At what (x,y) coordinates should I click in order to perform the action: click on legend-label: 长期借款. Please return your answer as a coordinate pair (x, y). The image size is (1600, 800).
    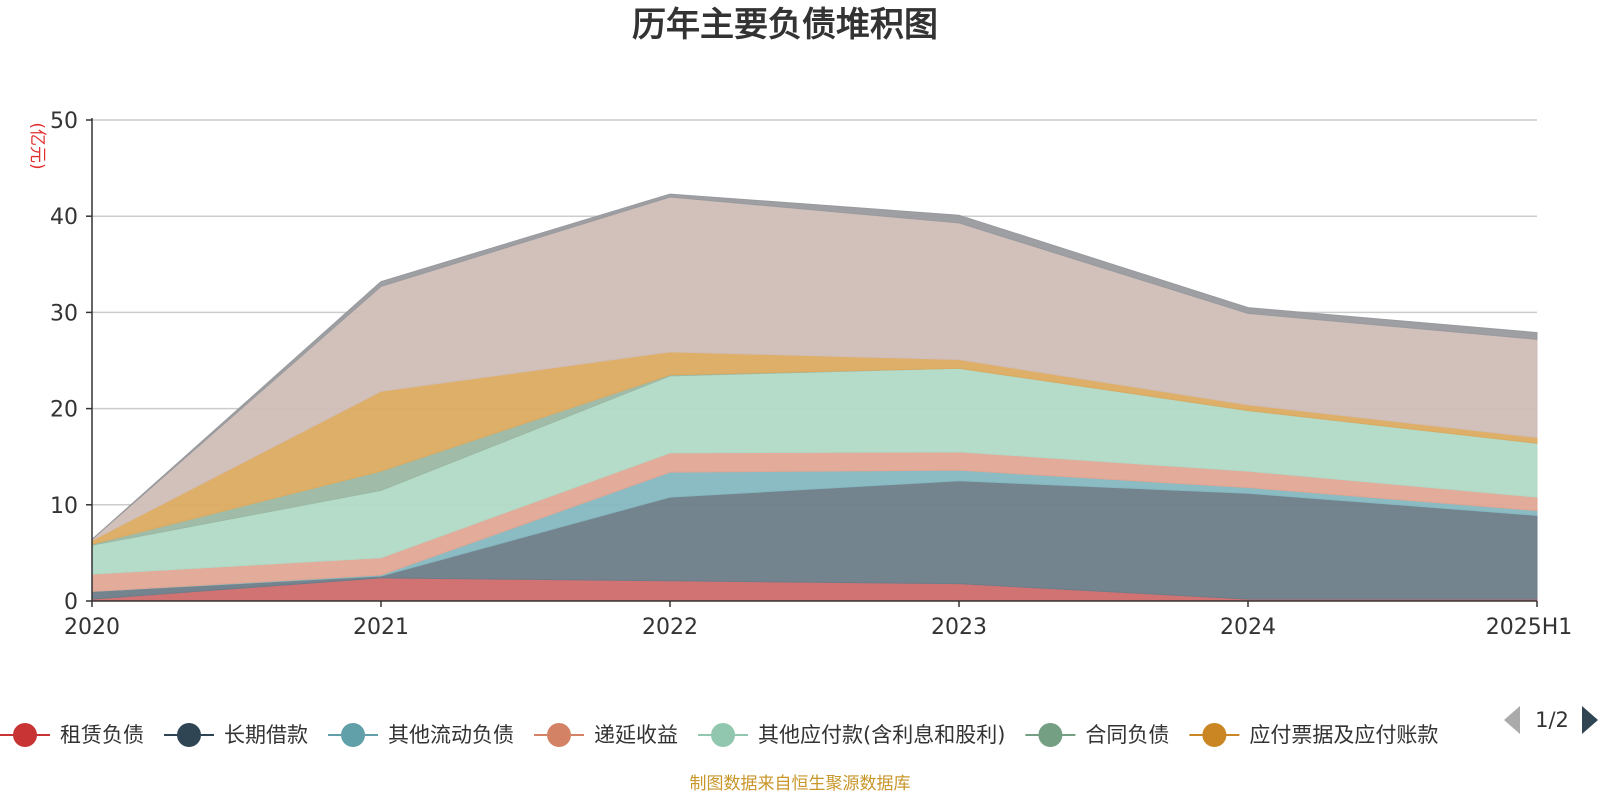
    Looking at the image, I should click on (266, 735).